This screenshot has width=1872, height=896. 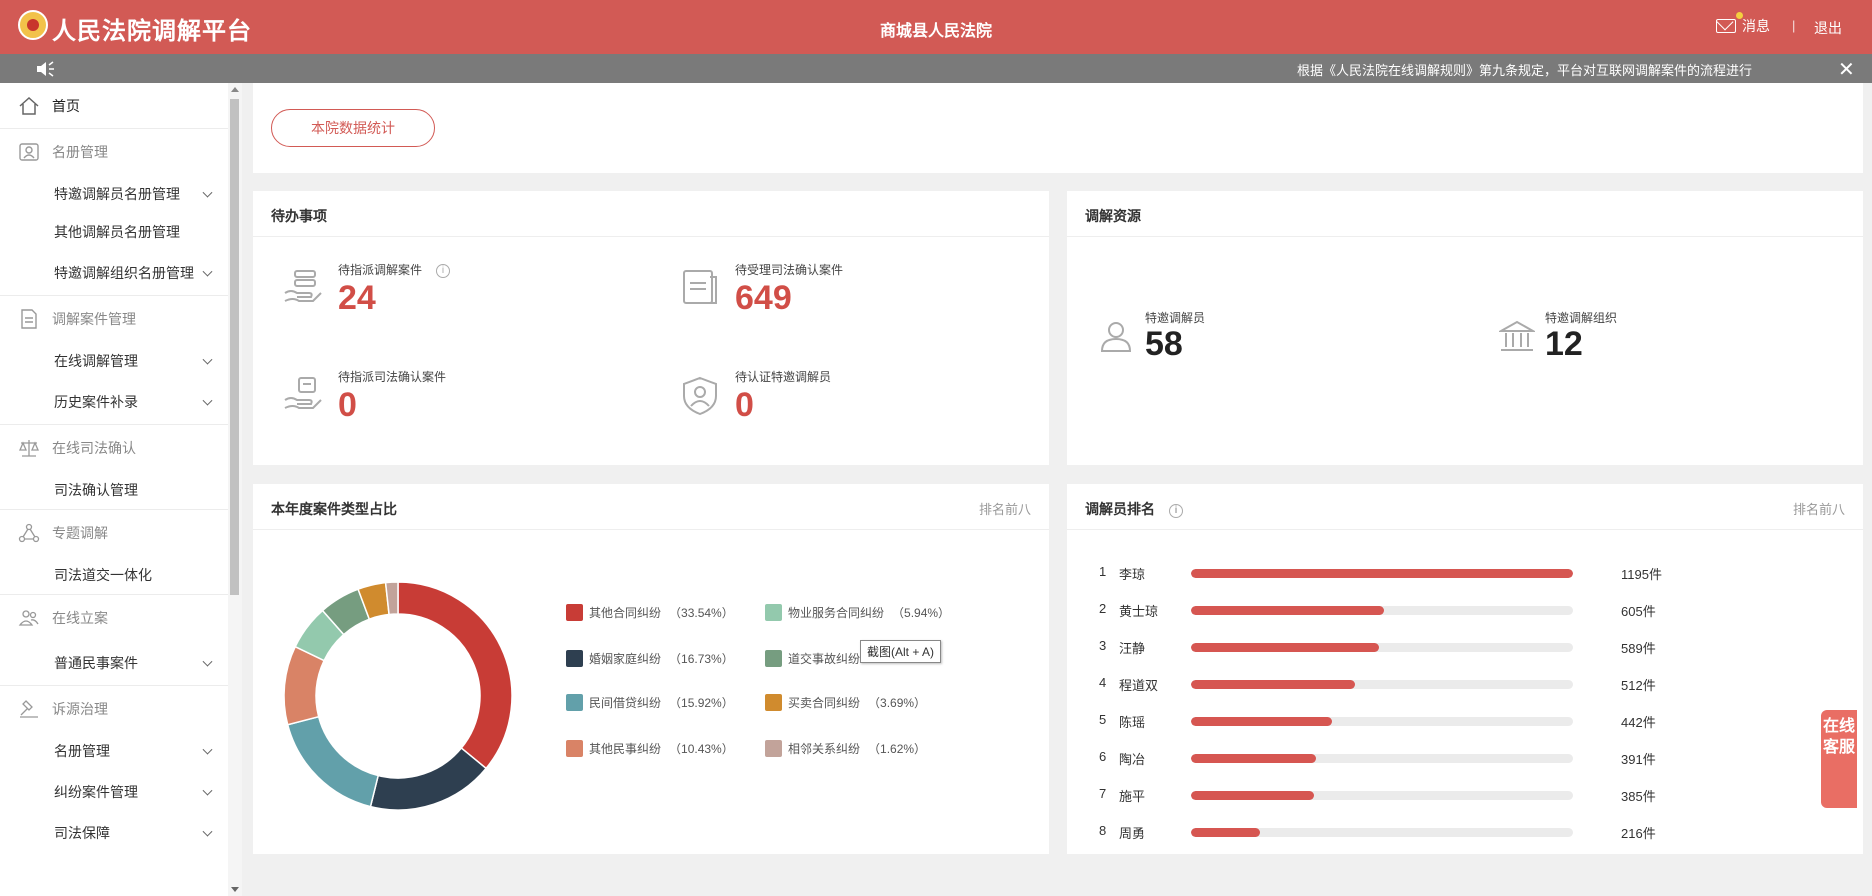 I want to click on close-icon: ✕, so click(x=1846, y=70).